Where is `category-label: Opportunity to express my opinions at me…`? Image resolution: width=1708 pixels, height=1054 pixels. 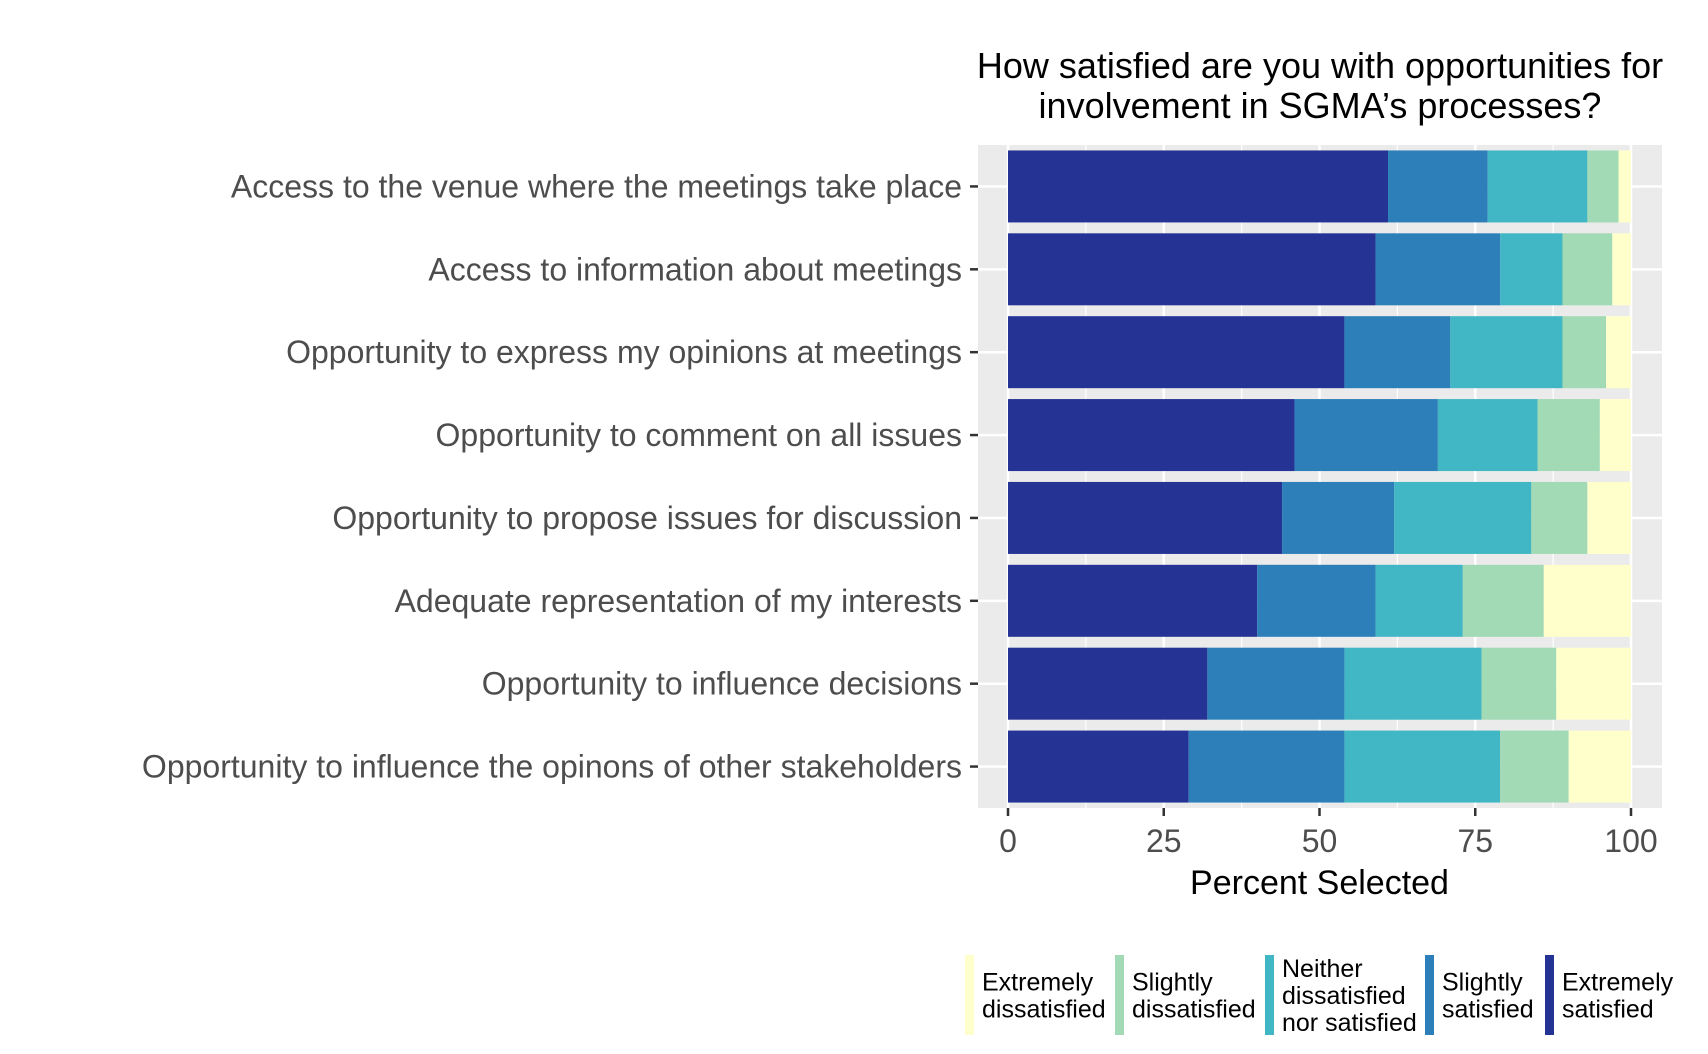
category-label: Opportunity to express my opinions at me… is located at coordinates (624, 352).